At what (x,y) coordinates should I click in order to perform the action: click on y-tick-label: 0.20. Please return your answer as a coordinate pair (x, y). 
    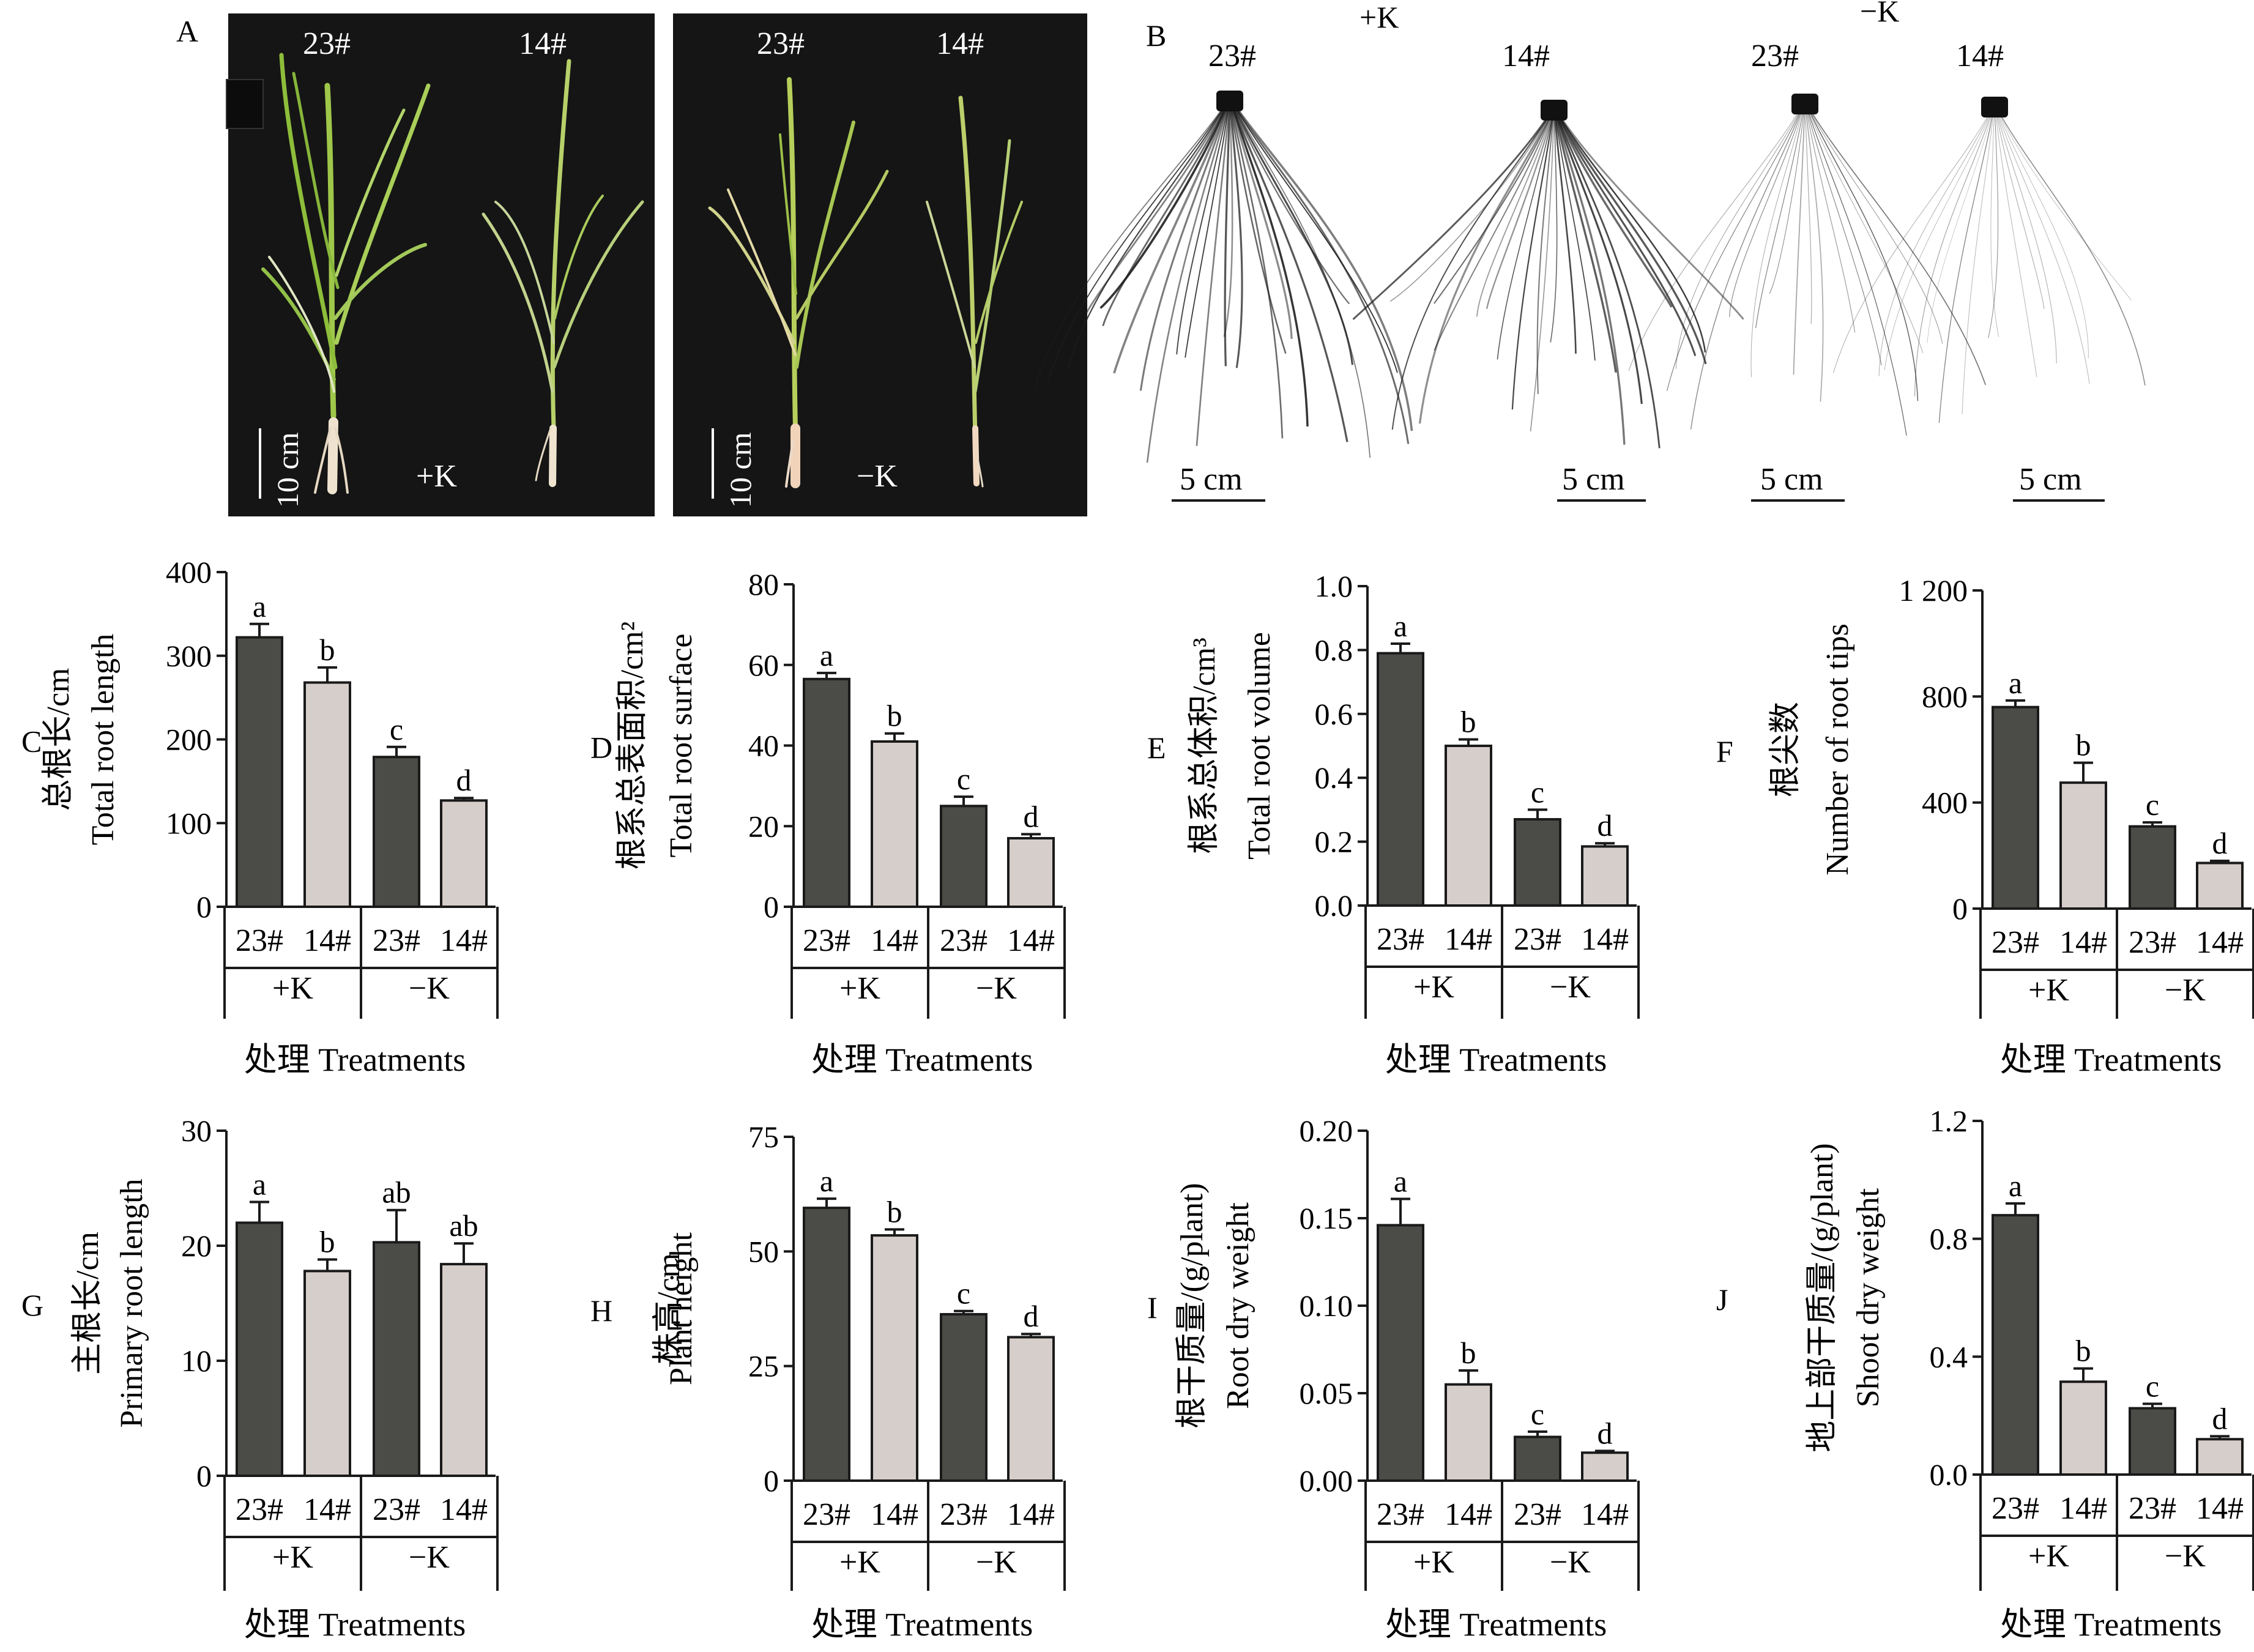
    Looking at the image, I should click on (1326, 1131).